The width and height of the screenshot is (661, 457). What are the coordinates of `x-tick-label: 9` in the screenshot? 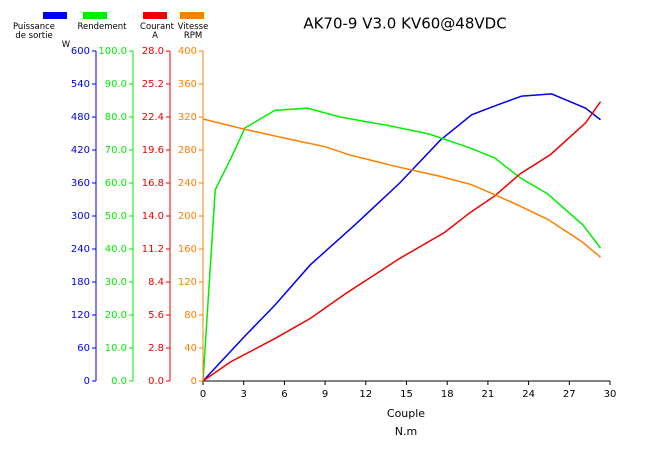 It's located at (325, 394).